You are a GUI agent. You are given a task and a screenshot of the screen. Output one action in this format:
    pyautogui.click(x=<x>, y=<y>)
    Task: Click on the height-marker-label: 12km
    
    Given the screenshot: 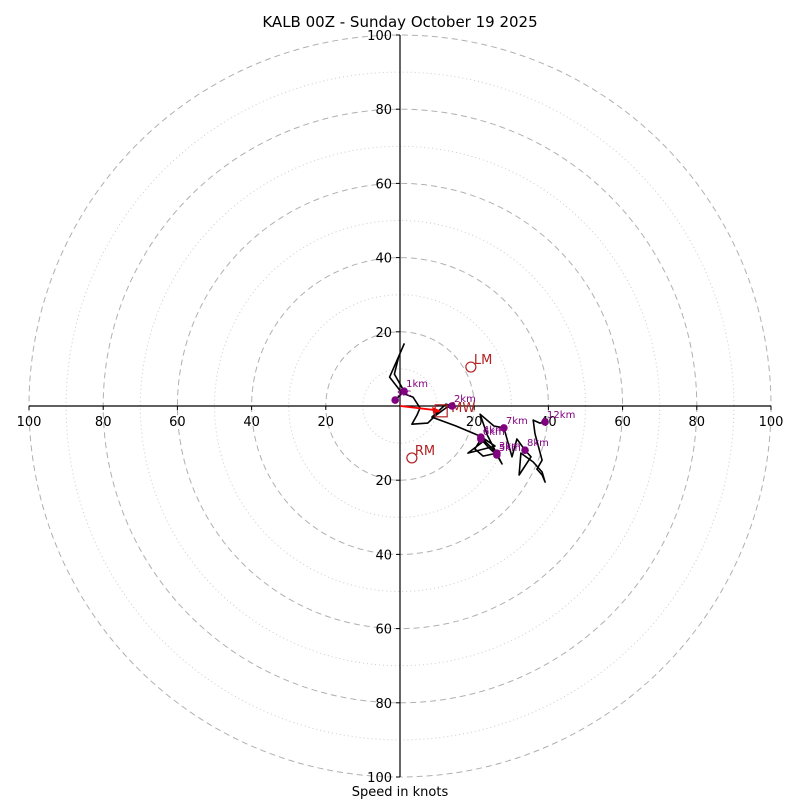 What is the action you would take?
    pyautogui.click(x=561, y=415)
    